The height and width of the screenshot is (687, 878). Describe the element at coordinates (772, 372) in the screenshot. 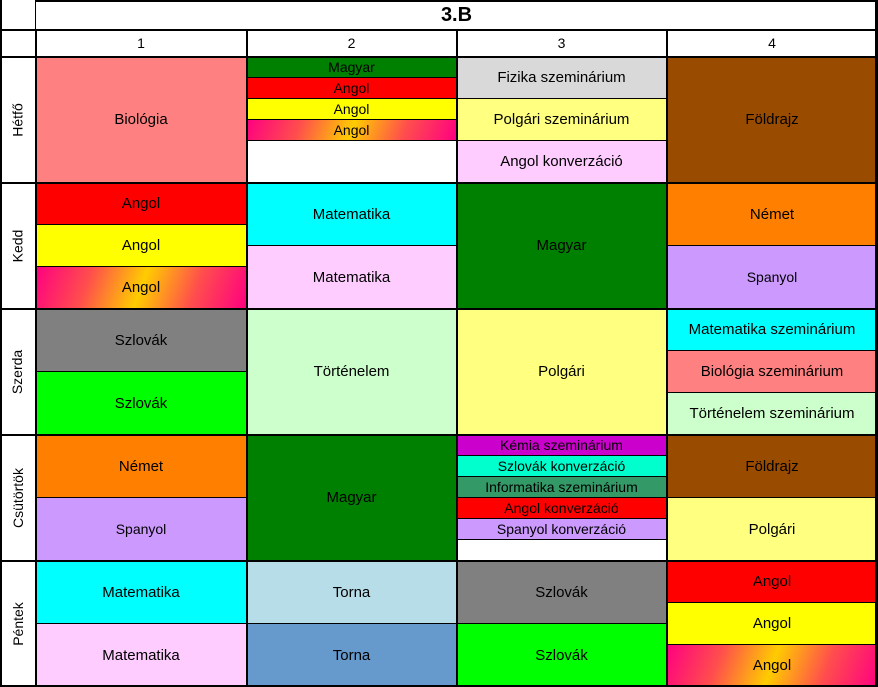

I see `lesson-cell: Biológia szeminárium` at that location.